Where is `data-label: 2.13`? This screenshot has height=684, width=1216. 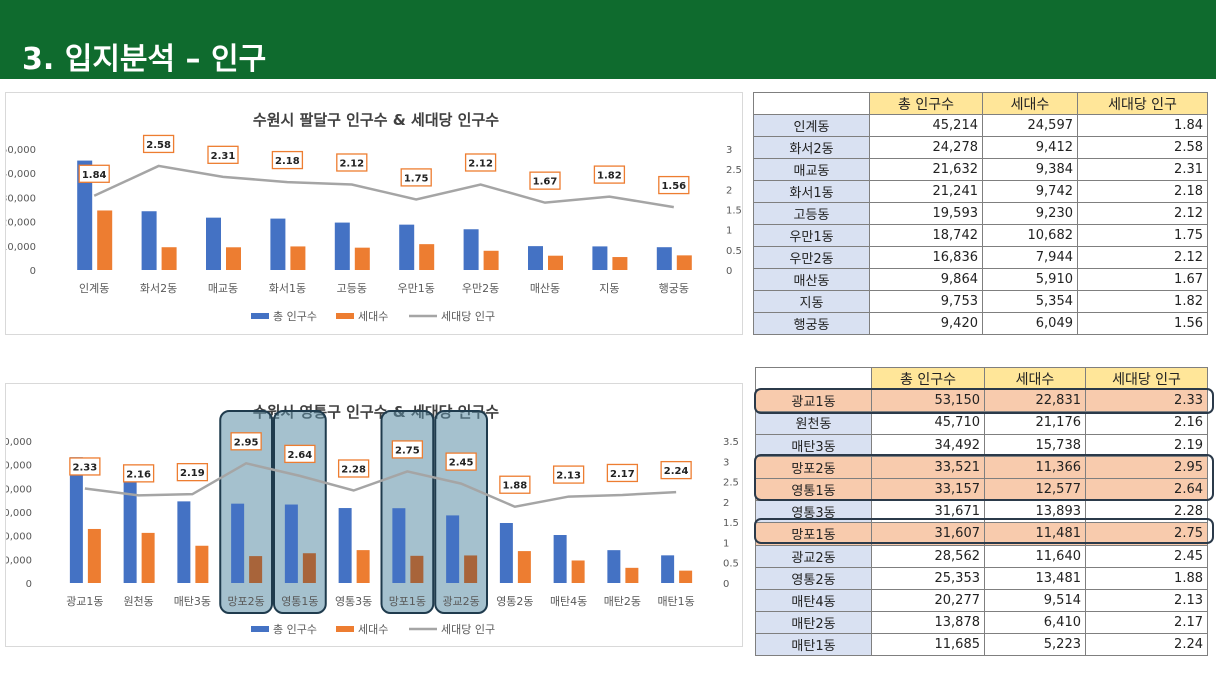
data-label: 2.13 is located at coordinates (568, 476).